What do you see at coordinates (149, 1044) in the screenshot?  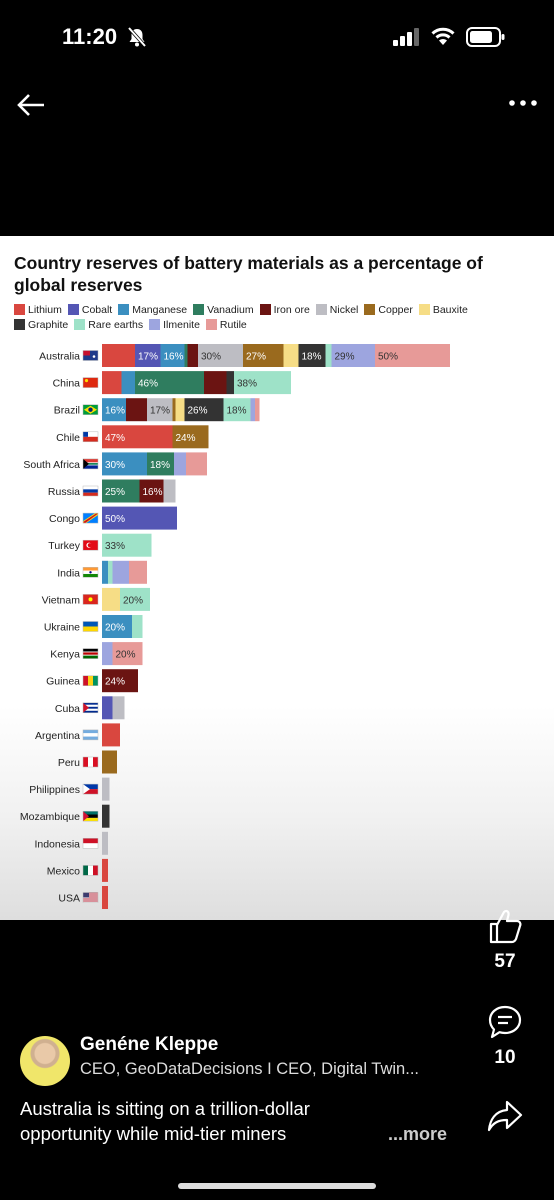 I see `author-name: Genéne Kleppe` at bounding box center [149, 1044].